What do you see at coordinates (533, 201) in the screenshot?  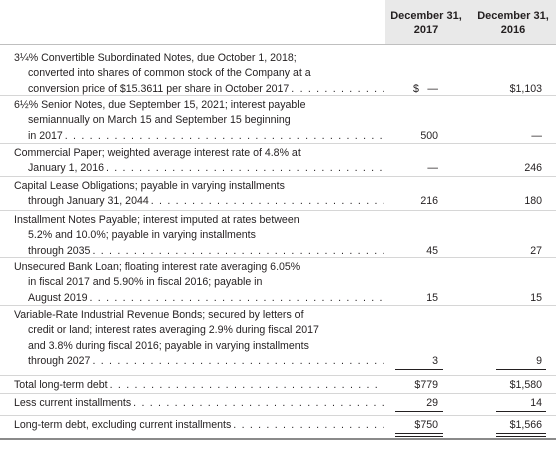 I see `value-2016: 180` at bounding box center [533, 201].